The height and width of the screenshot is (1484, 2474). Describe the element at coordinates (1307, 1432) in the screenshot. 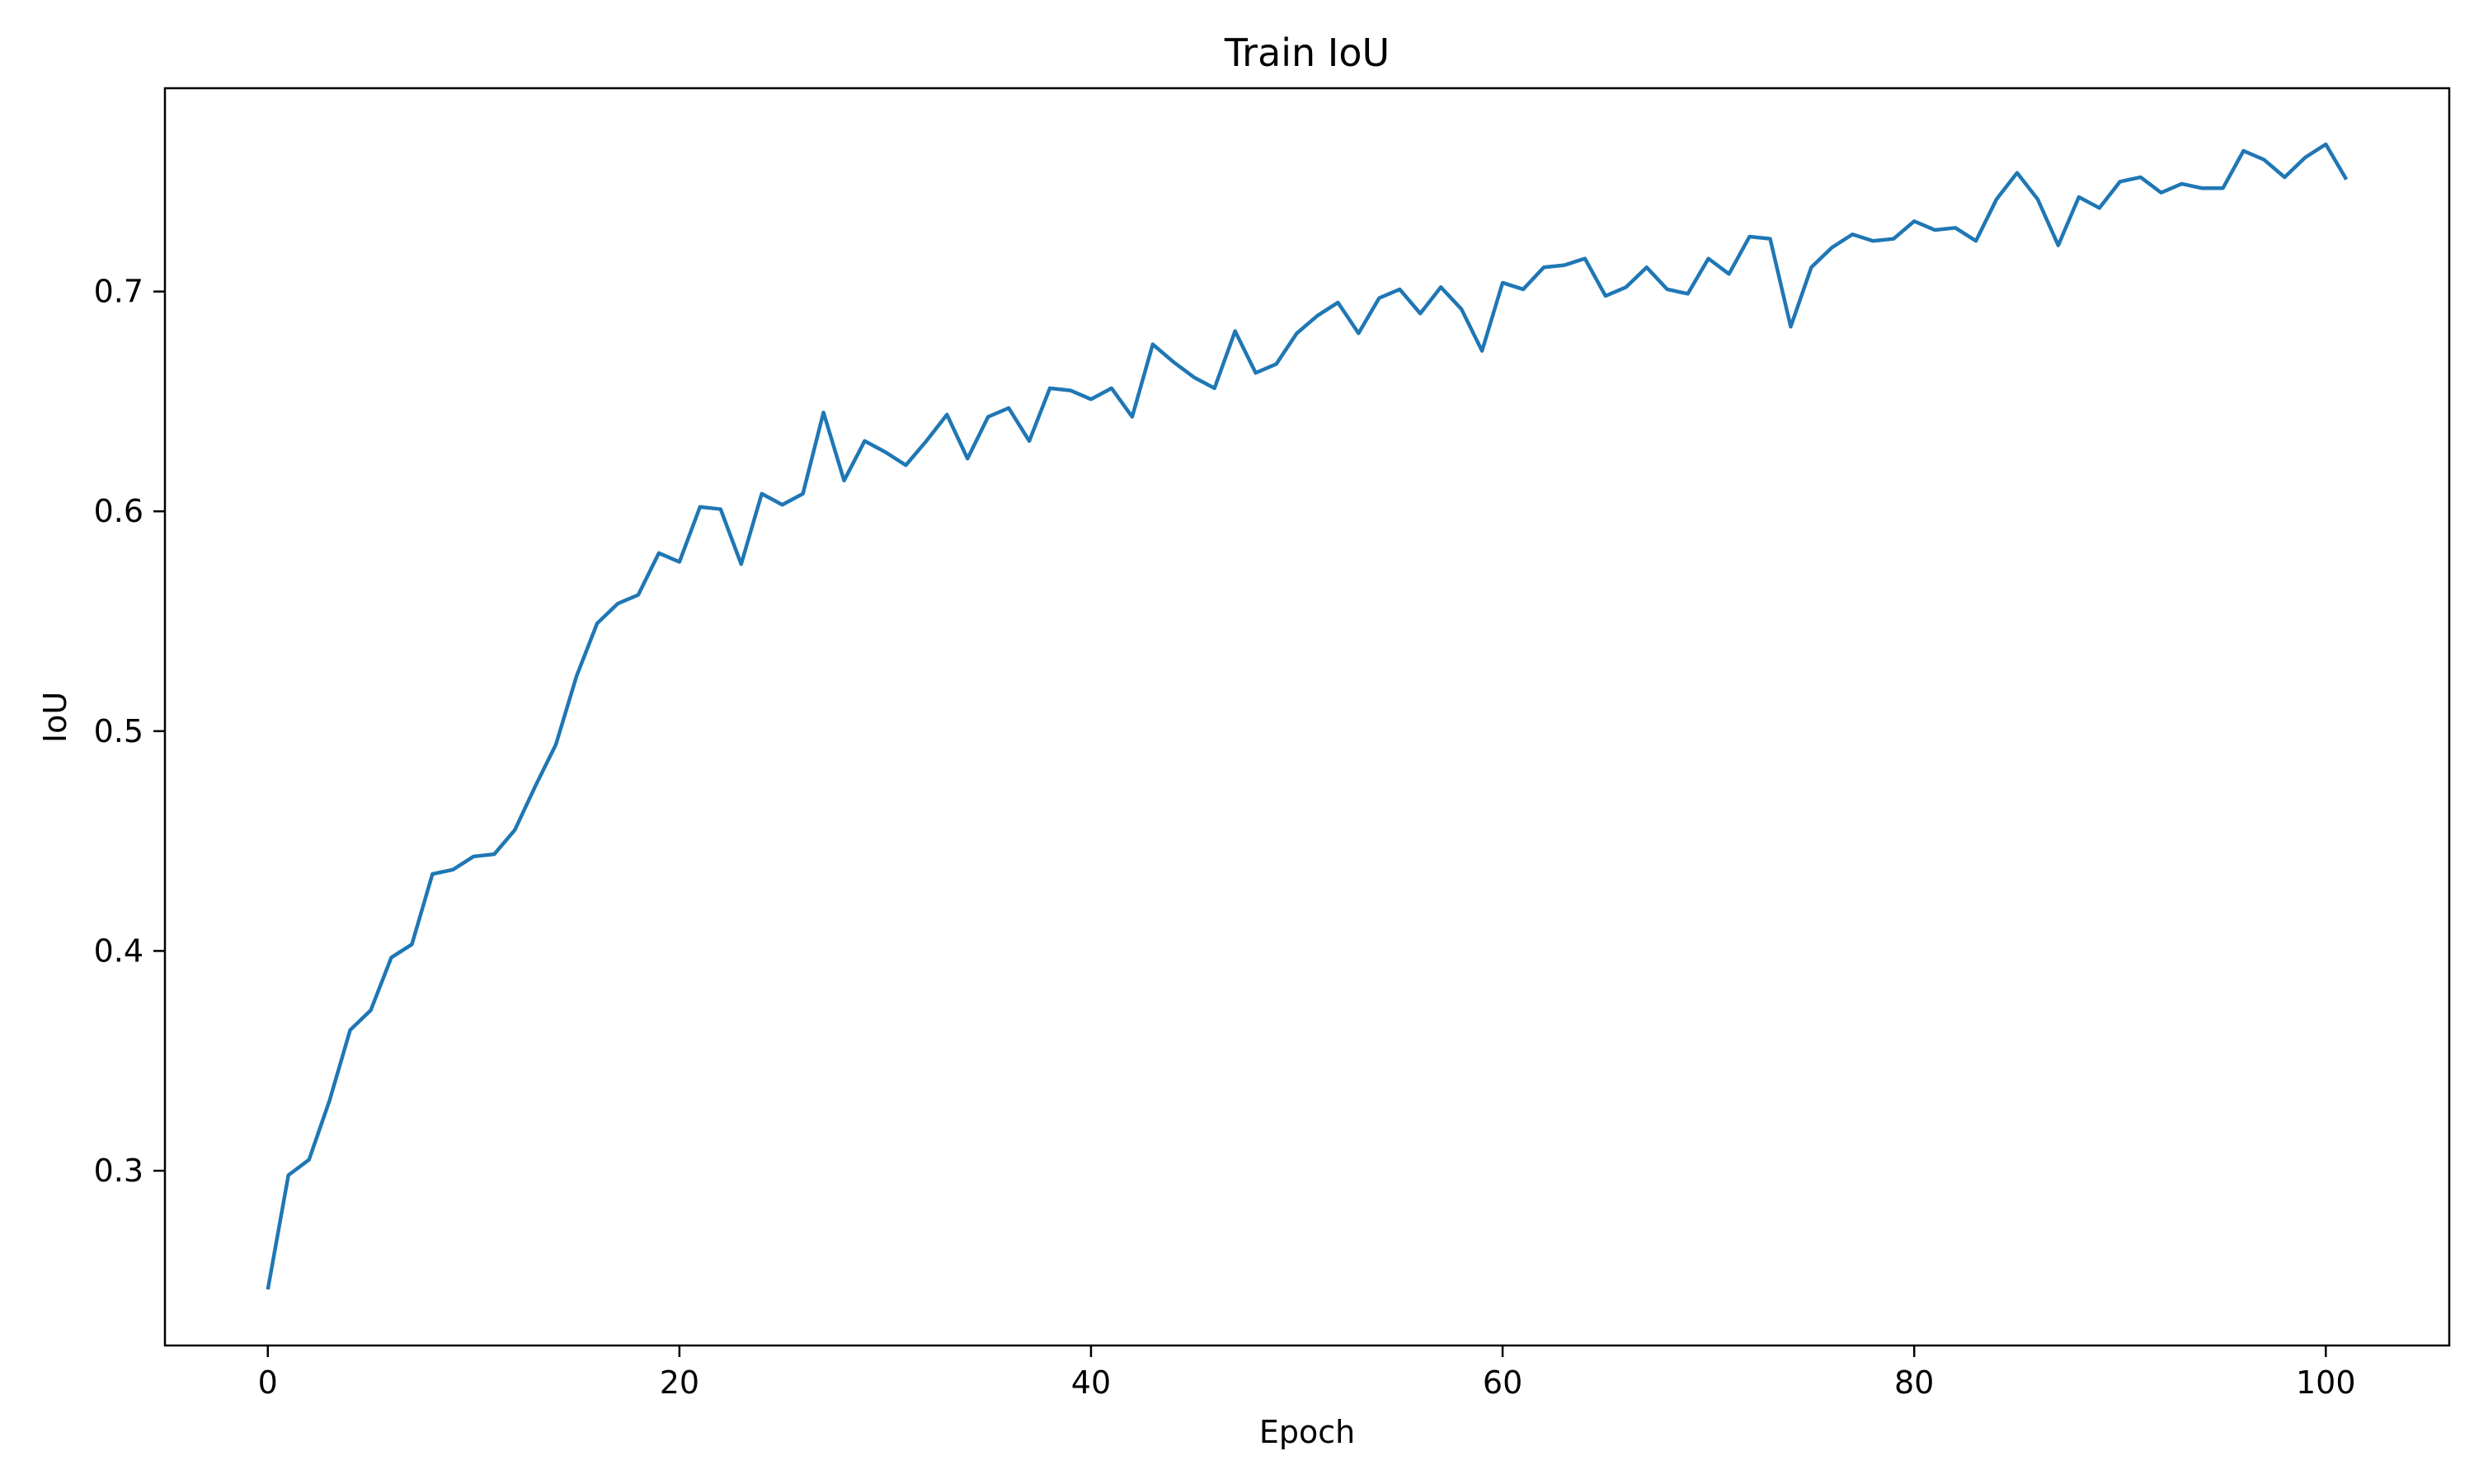

I see `x-axis-label: Epoch` at that location.